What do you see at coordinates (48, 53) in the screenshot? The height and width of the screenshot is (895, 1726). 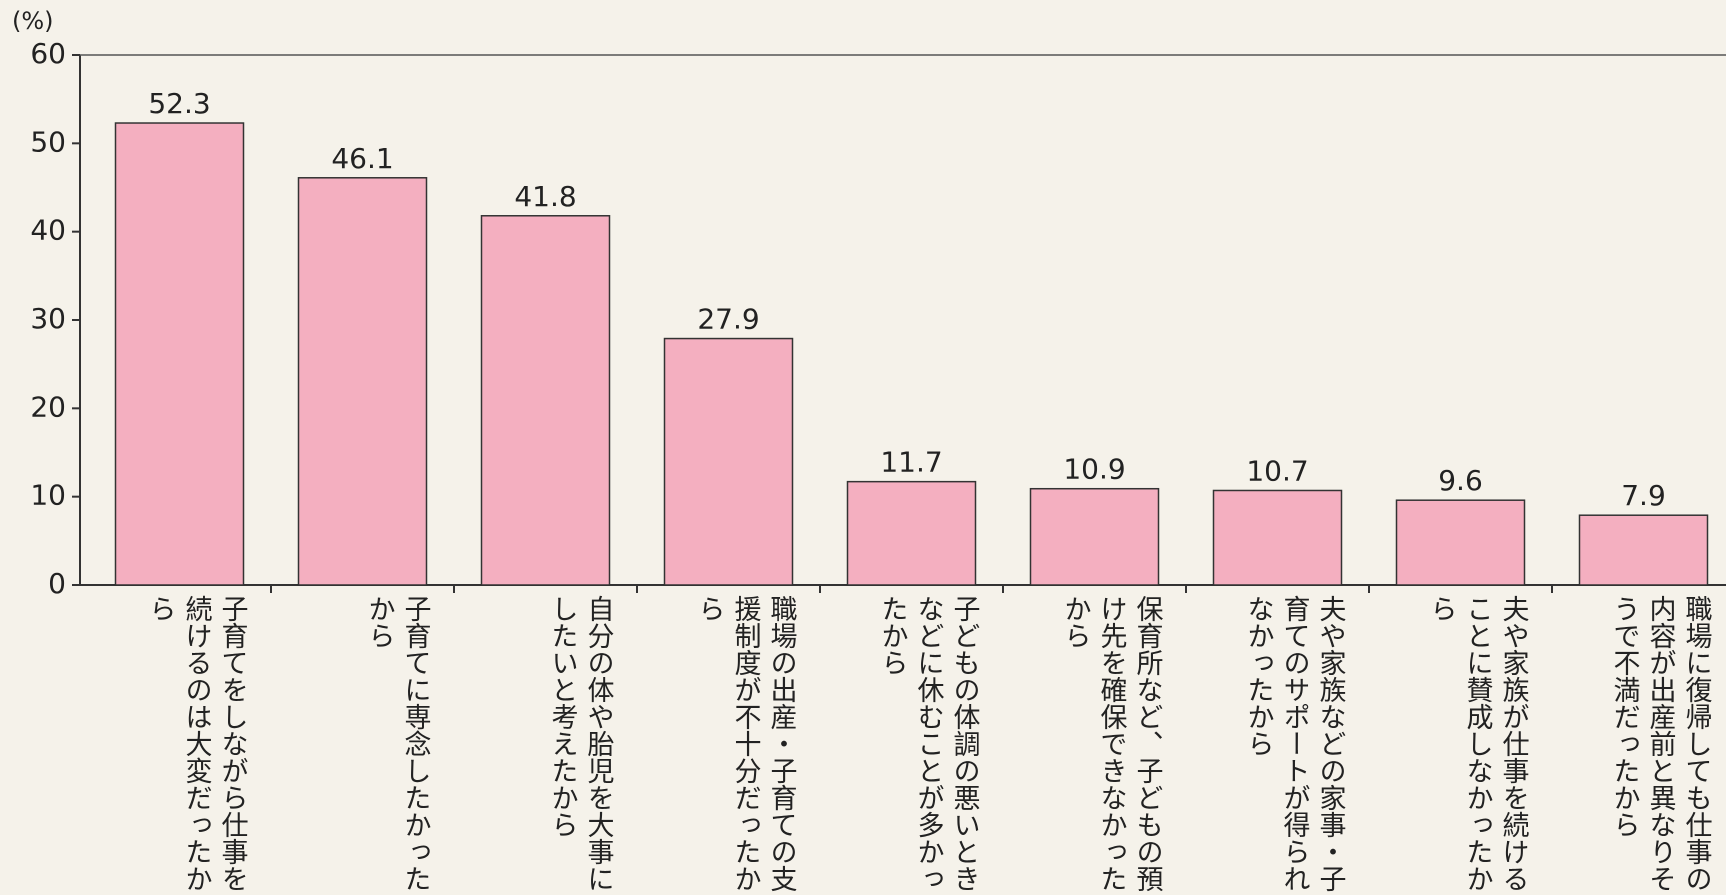 I see `y-tick-label: 60` at bounding box center [48, 53].